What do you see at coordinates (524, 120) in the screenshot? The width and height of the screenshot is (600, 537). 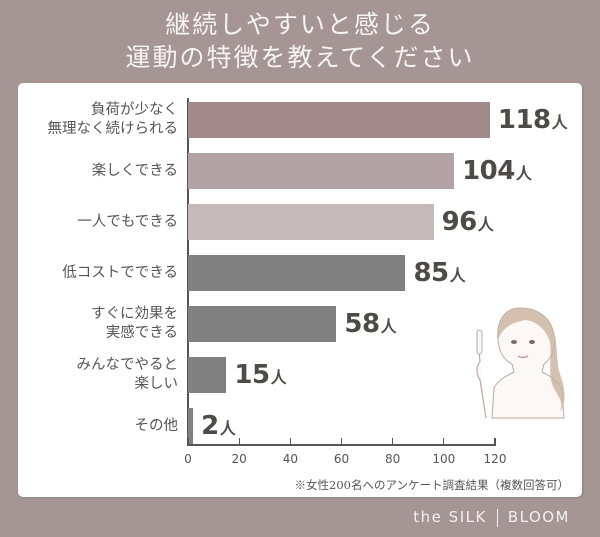 I see `value-number: 118` at bounding box center [524, 120].